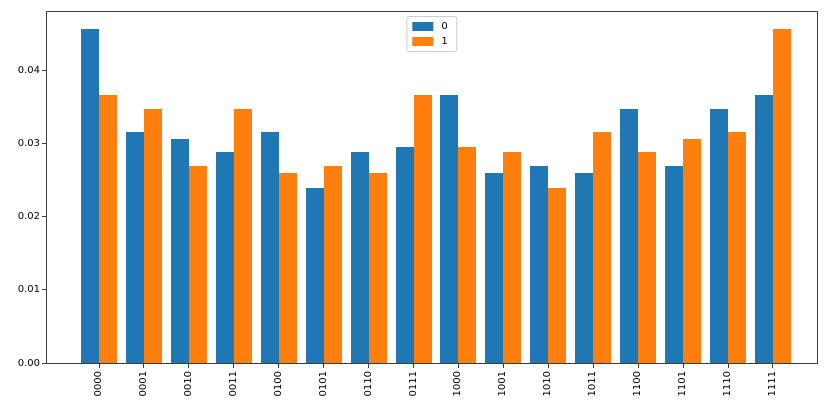 The height and width of the screenshot is (415, 830). Describe the element at coordinates (772, 384) in the screenshot. I see `x-tick-label: 1111` at that location.